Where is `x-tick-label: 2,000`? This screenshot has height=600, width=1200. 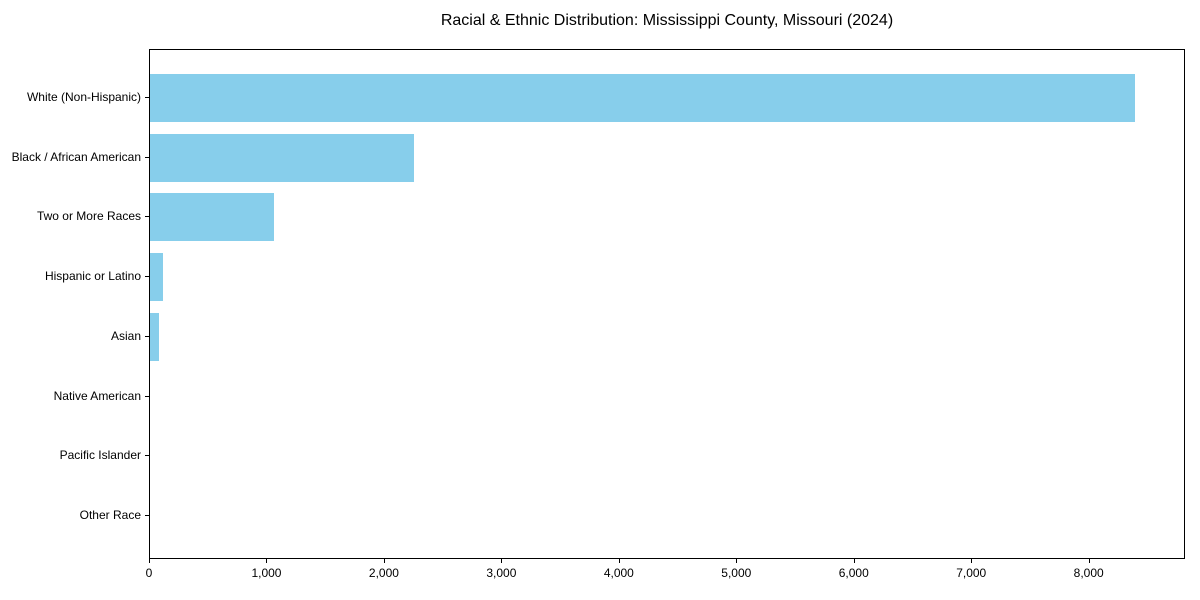 x-tick-label: 2,000 is located at coordinates (383, 573).